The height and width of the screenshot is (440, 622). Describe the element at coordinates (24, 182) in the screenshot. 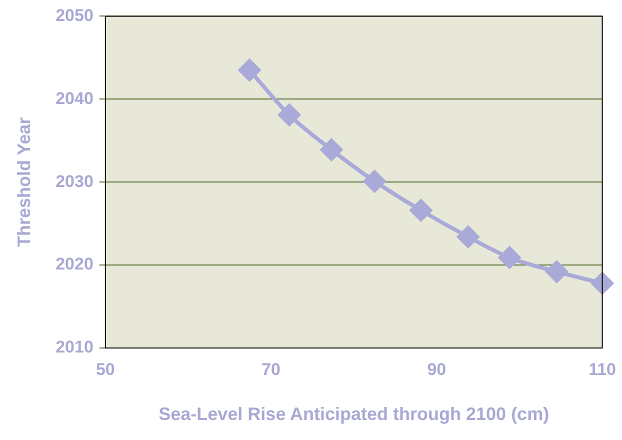

I see `y-axis-title: Threshold Year` at that location.